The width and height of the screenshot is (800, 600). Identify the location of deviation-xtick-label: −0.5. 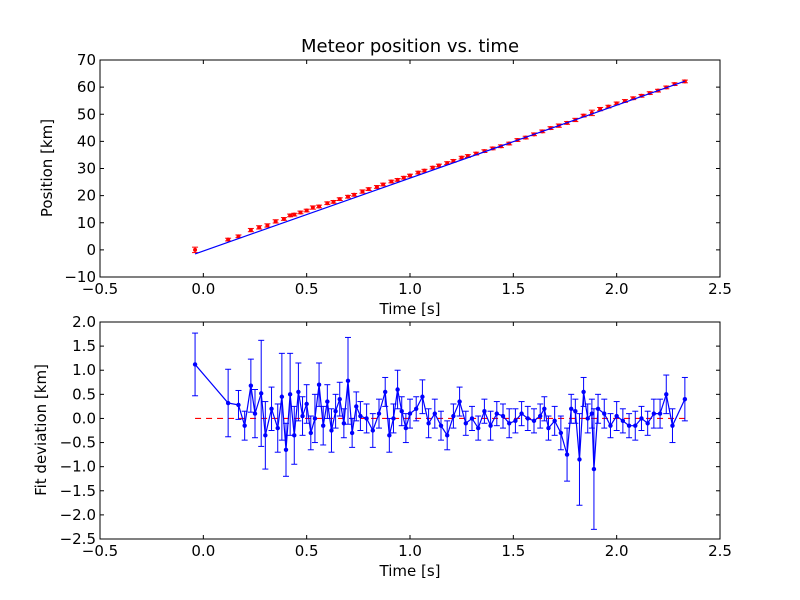
(100, 551).